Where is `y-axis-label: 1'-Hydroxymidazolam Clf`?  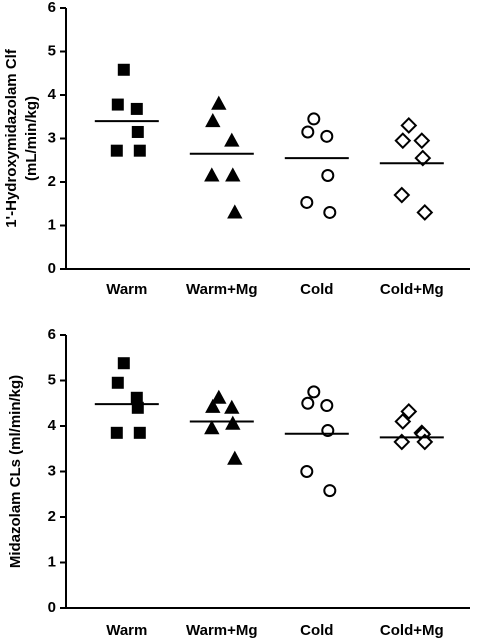 y-axis-label: 1'-Hydroxymidazolam Clf is located at coordinates (11, 138).